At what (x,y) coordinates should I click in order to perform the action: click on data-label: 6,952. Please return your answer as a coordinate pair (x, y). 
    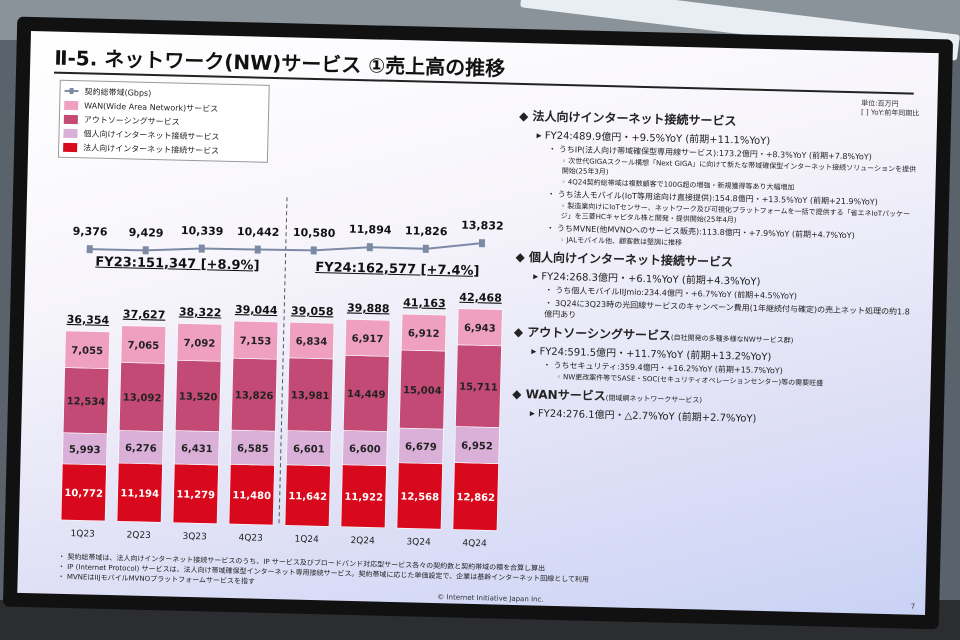
    Looking at the image, I should click on (477, 447).